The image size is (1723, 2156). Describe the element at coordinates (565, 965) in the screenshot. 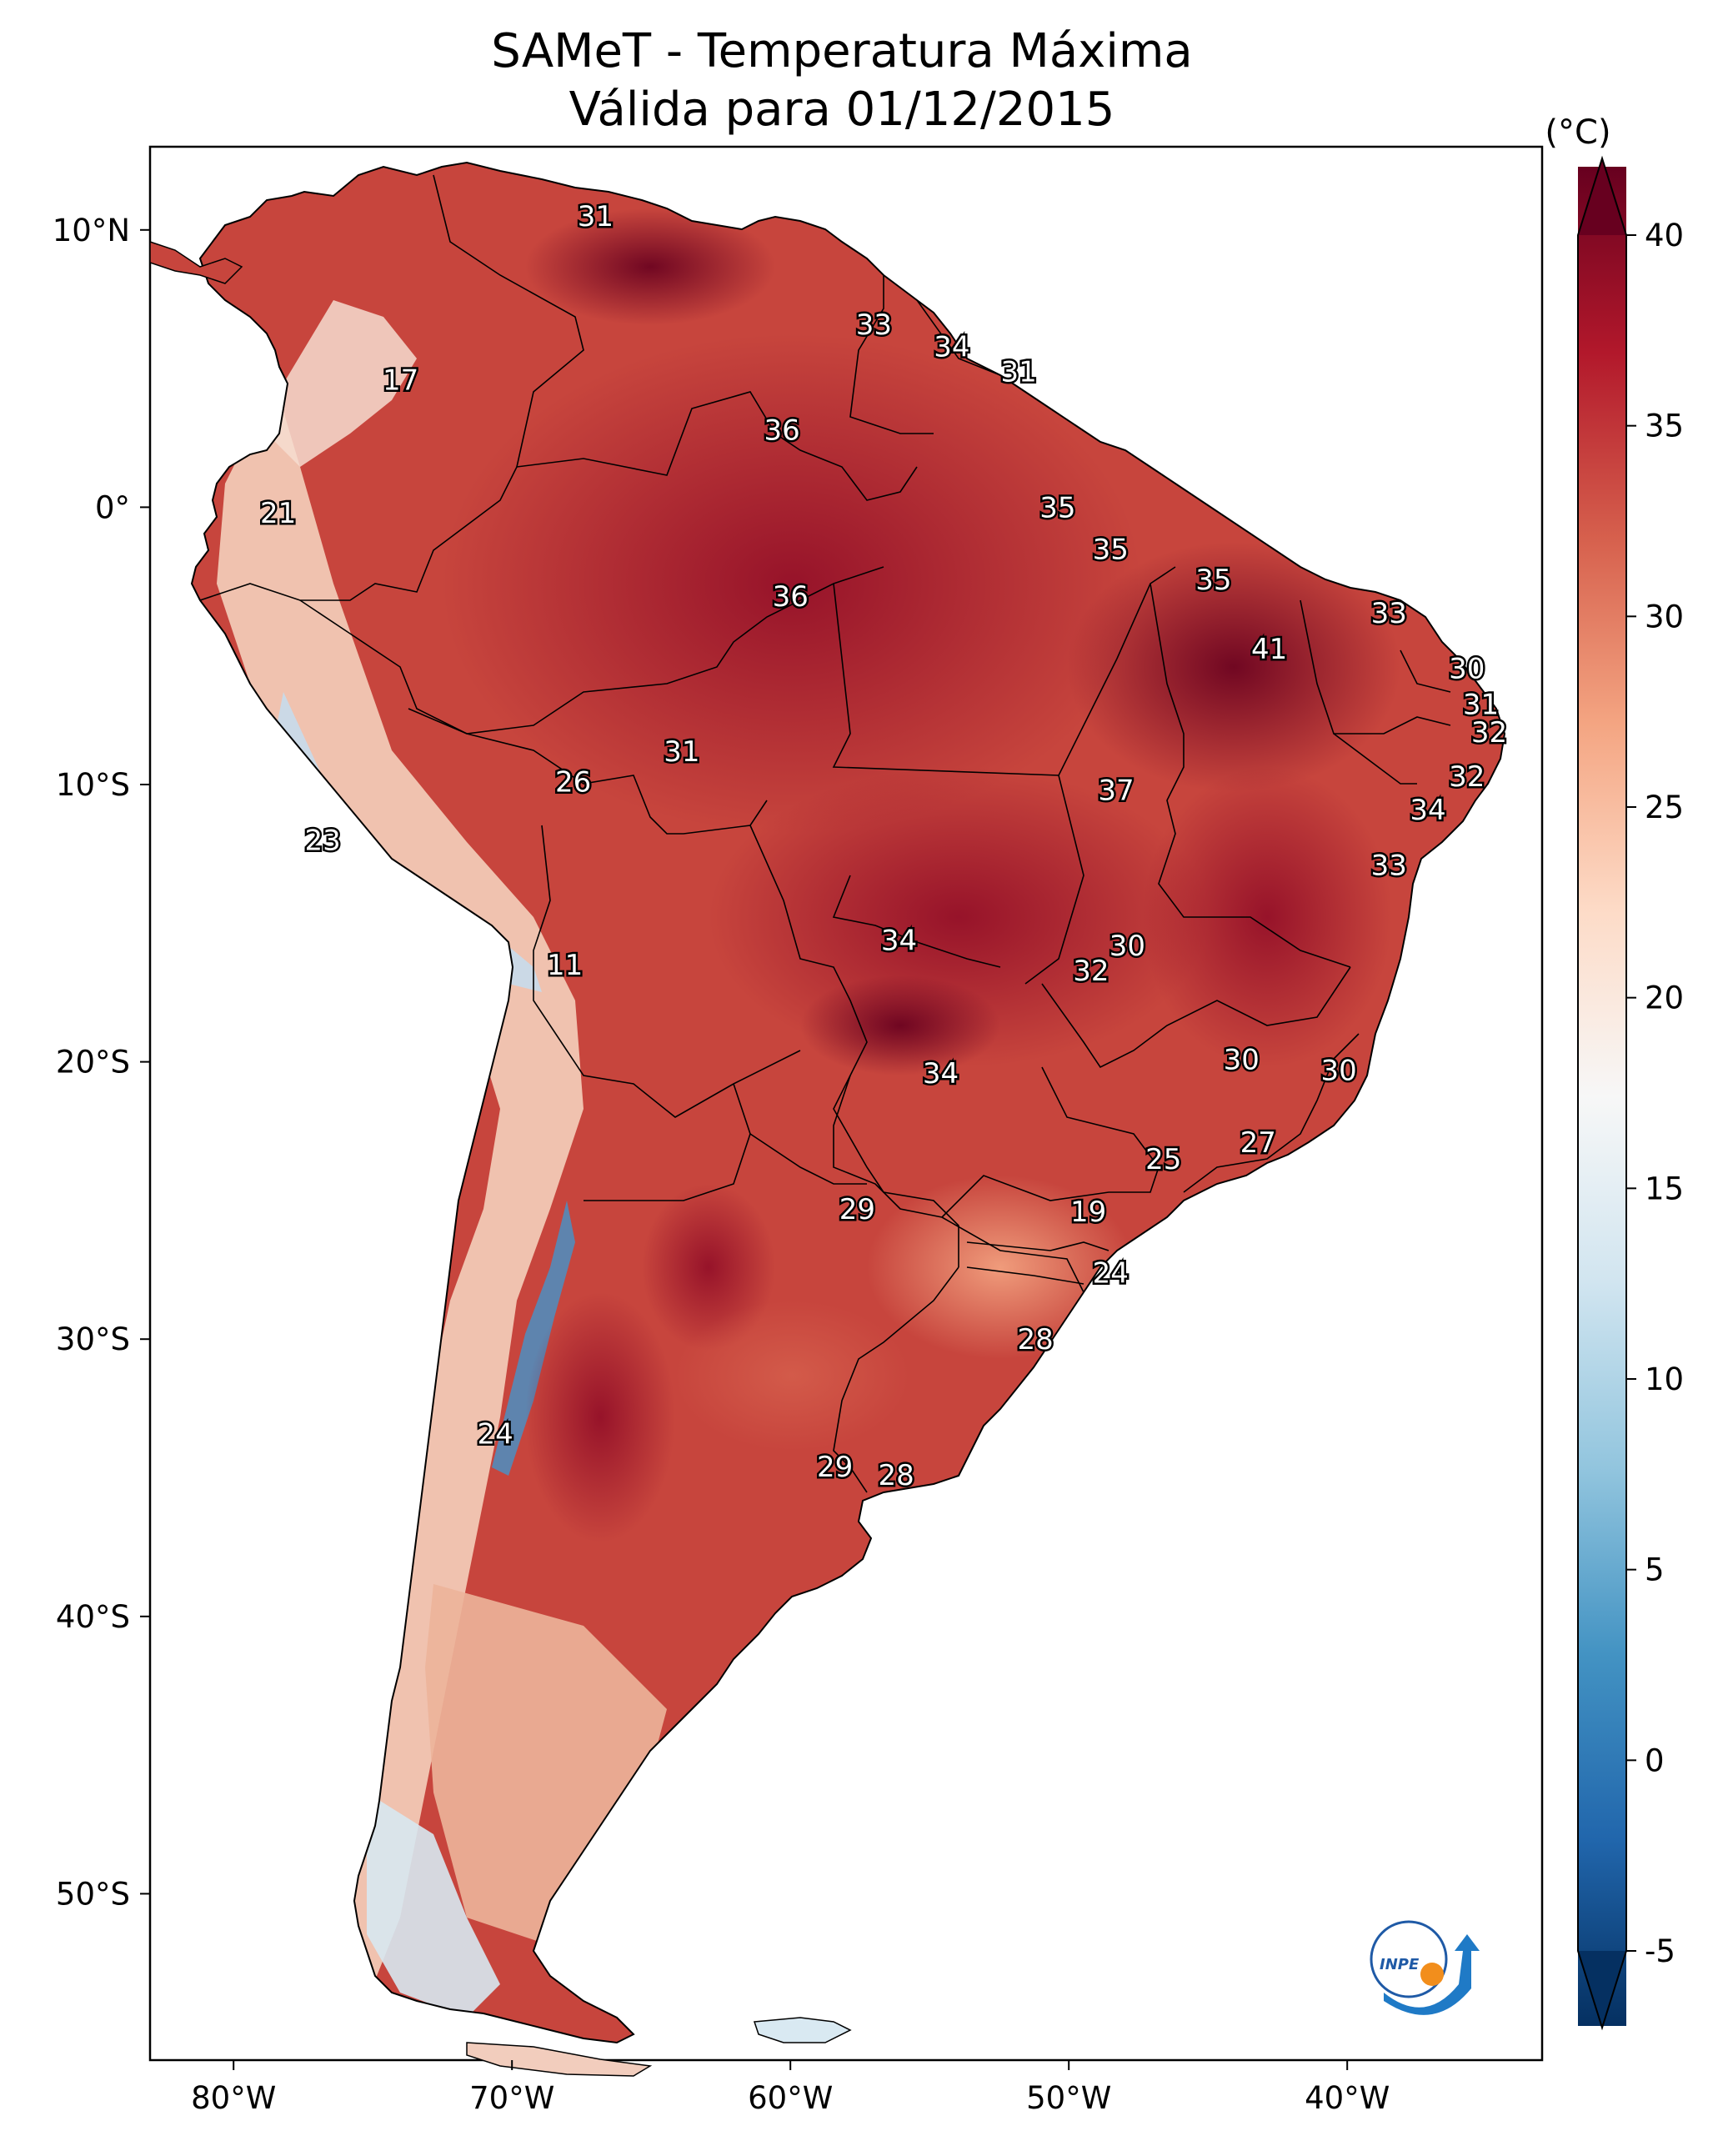

I see `city-value-label: 11` at that location.